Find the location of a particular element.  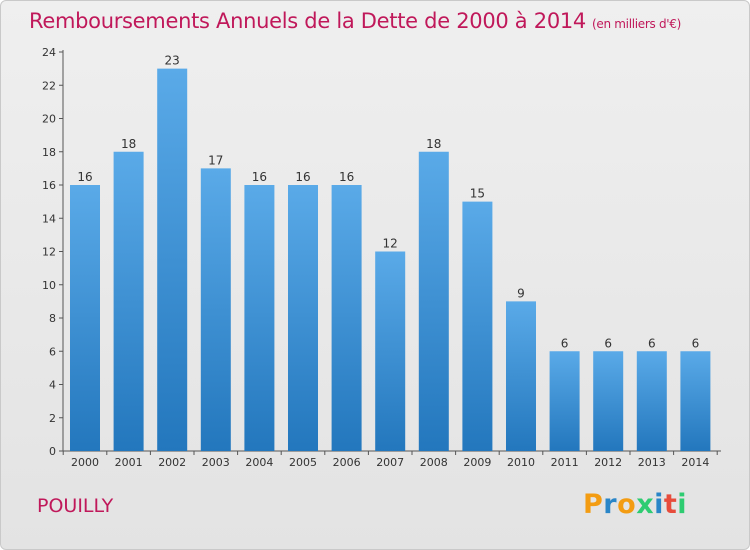

y-tick-label: 10 is located at coordinates (49, 285).